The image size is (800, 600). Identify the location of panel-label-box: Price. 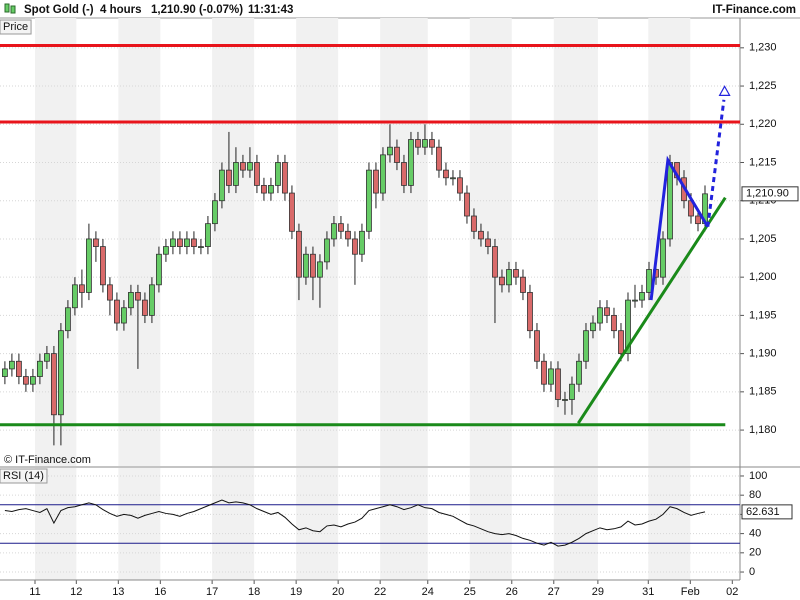
(16, 27).